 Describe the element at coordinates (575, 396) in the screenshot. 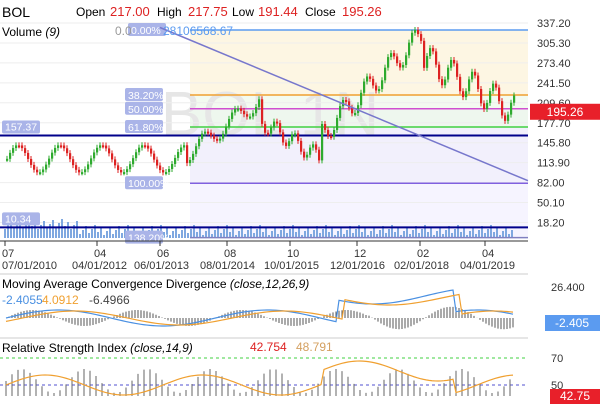

I see `rsi-badge: 42.75` at that location.